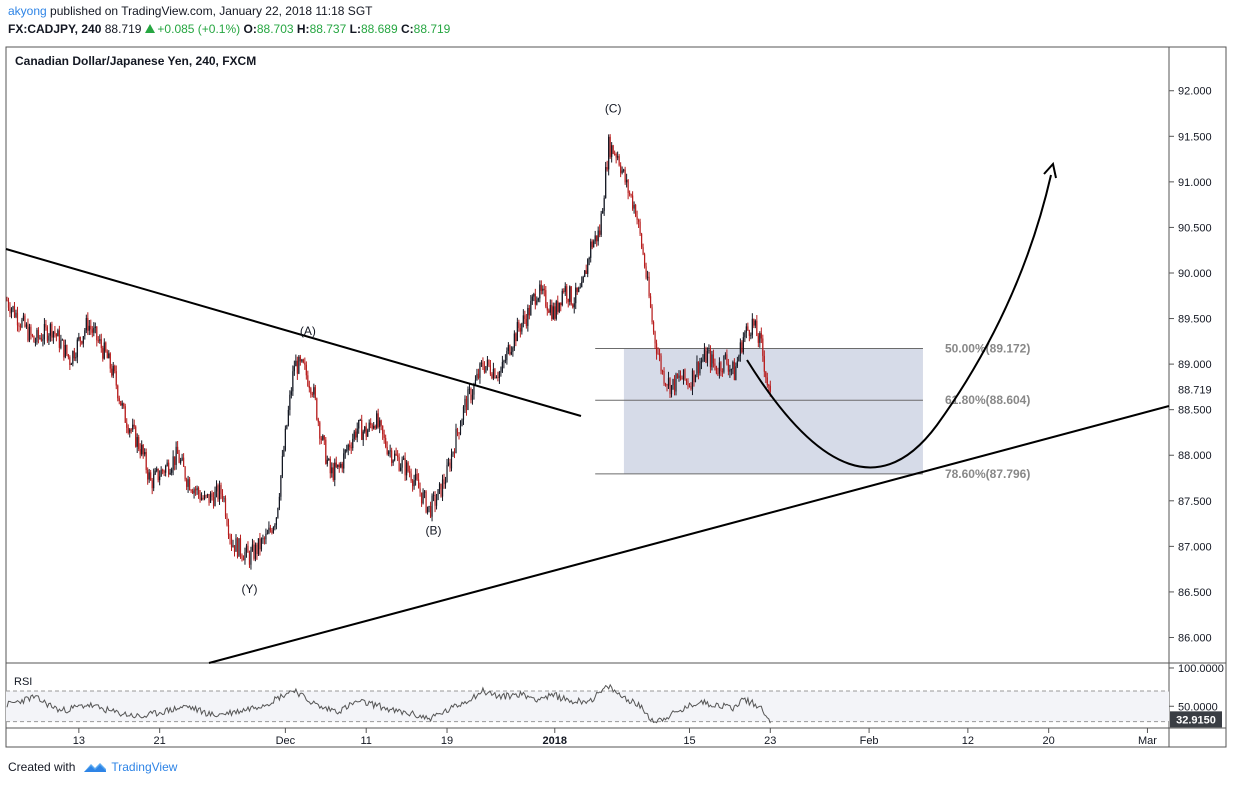  What do you see at coordinates (160, 741) in the screenshot?
I see `time-tick-label: 21` at bounding box center [160, 741].